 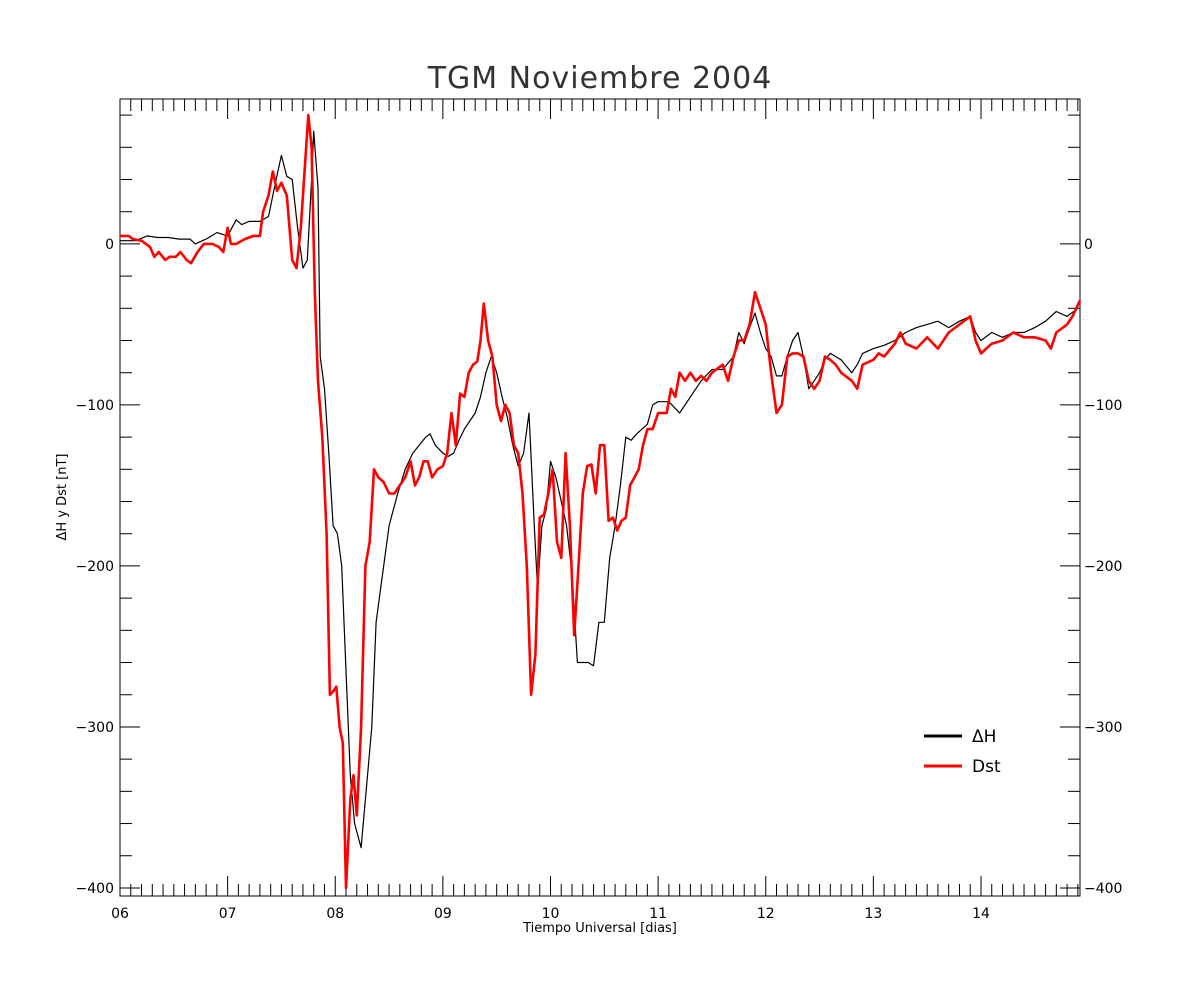 I want to click on y-tick-label-right: −100, so click(x=1103, y=406).